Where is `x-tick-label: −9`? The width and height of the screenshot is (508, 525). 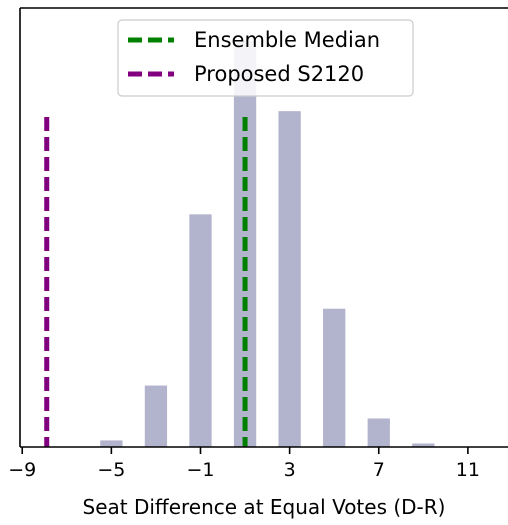
x-tick-label: −9 is located at coordinates (22, 470).